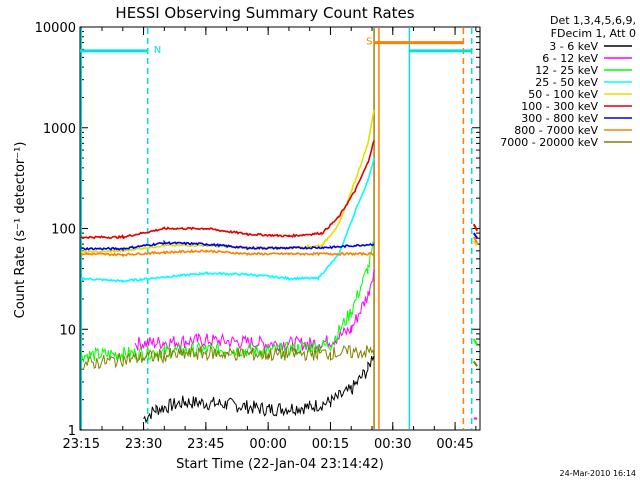 The height and width of the screenshot is (480, 640). What do you see at coordinates (549, 142) in the screenshot?
I see `legend-entry-label: 7000 - 20000 keV` at bounding box center [549, 142].